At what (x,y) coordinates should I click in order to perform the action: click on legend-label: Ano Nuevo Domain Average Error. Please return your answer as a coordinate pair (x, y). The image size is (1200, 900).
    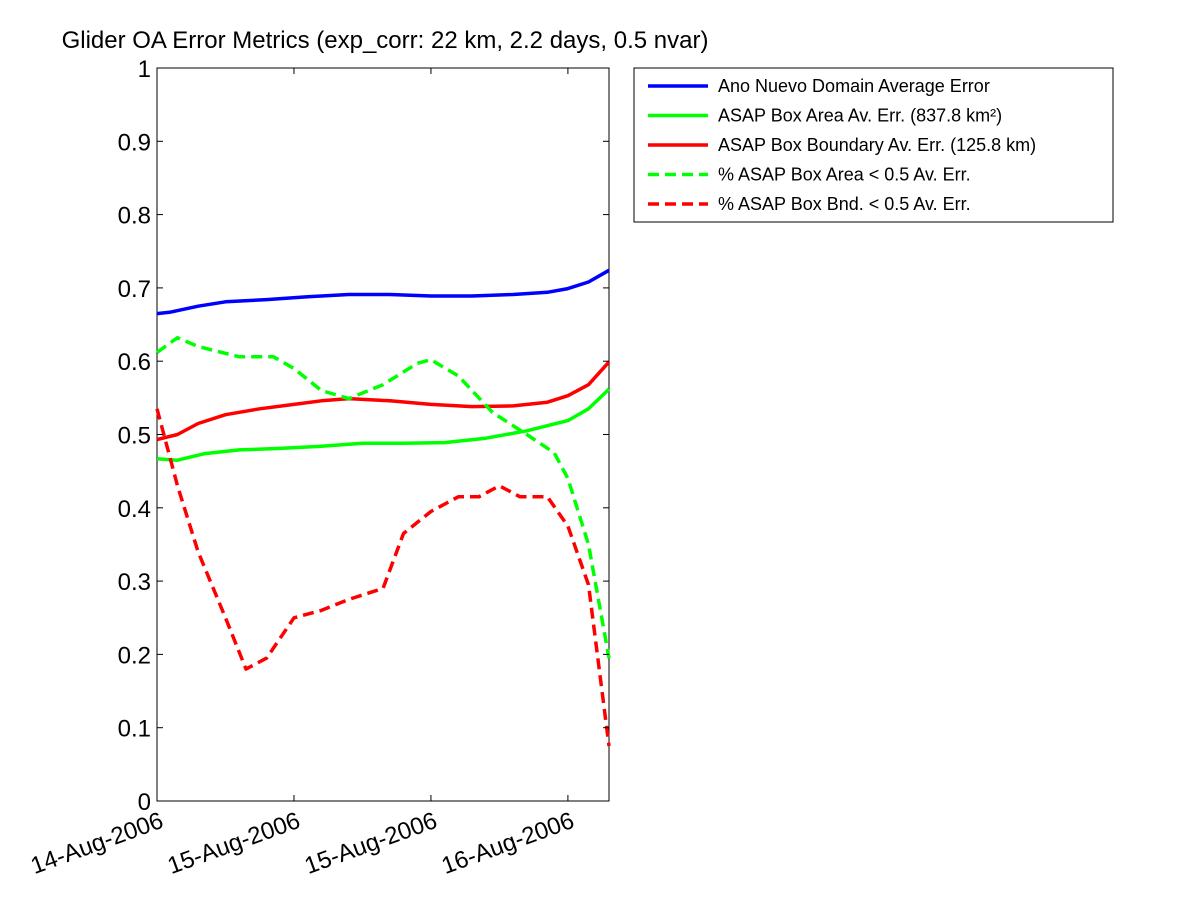
    Looking at the image, I should click on (854, 86).